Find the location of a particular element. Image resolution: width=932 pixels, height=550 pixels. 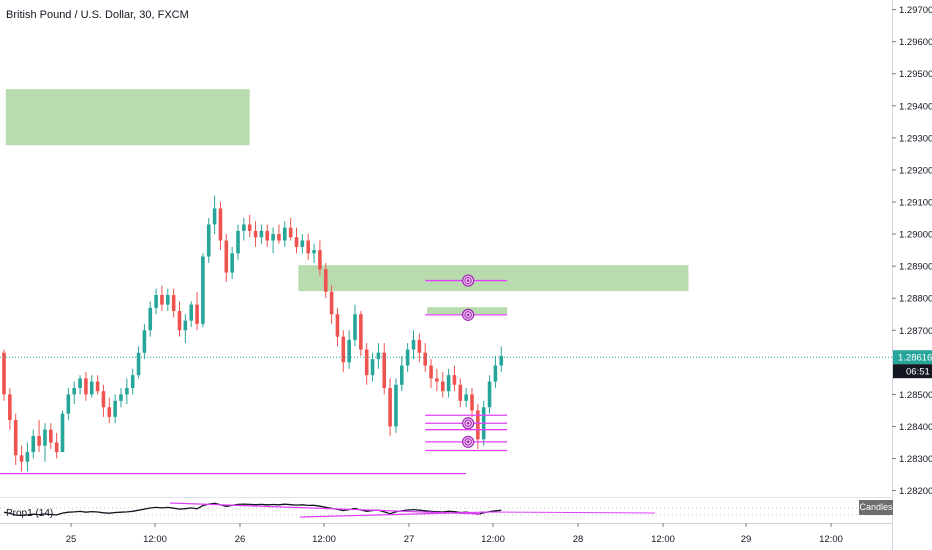

osc-line is located at coordinates (252, 509).